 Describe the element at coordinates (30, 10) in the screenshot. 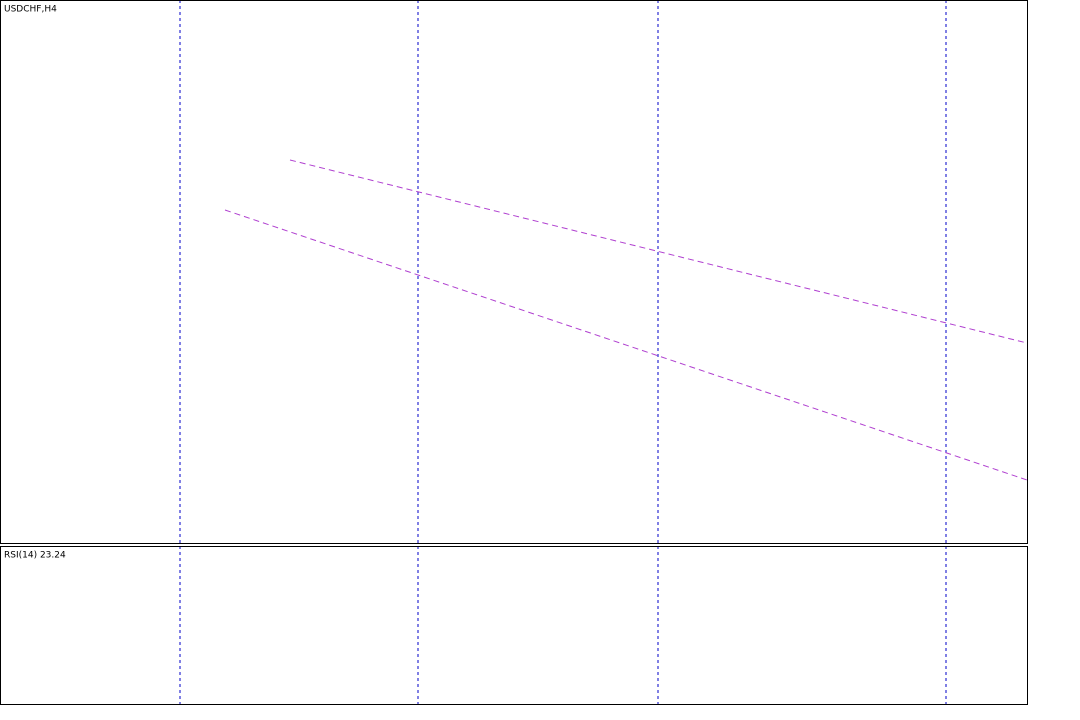

I see `chart-title: USDCHF,H4` at that location.